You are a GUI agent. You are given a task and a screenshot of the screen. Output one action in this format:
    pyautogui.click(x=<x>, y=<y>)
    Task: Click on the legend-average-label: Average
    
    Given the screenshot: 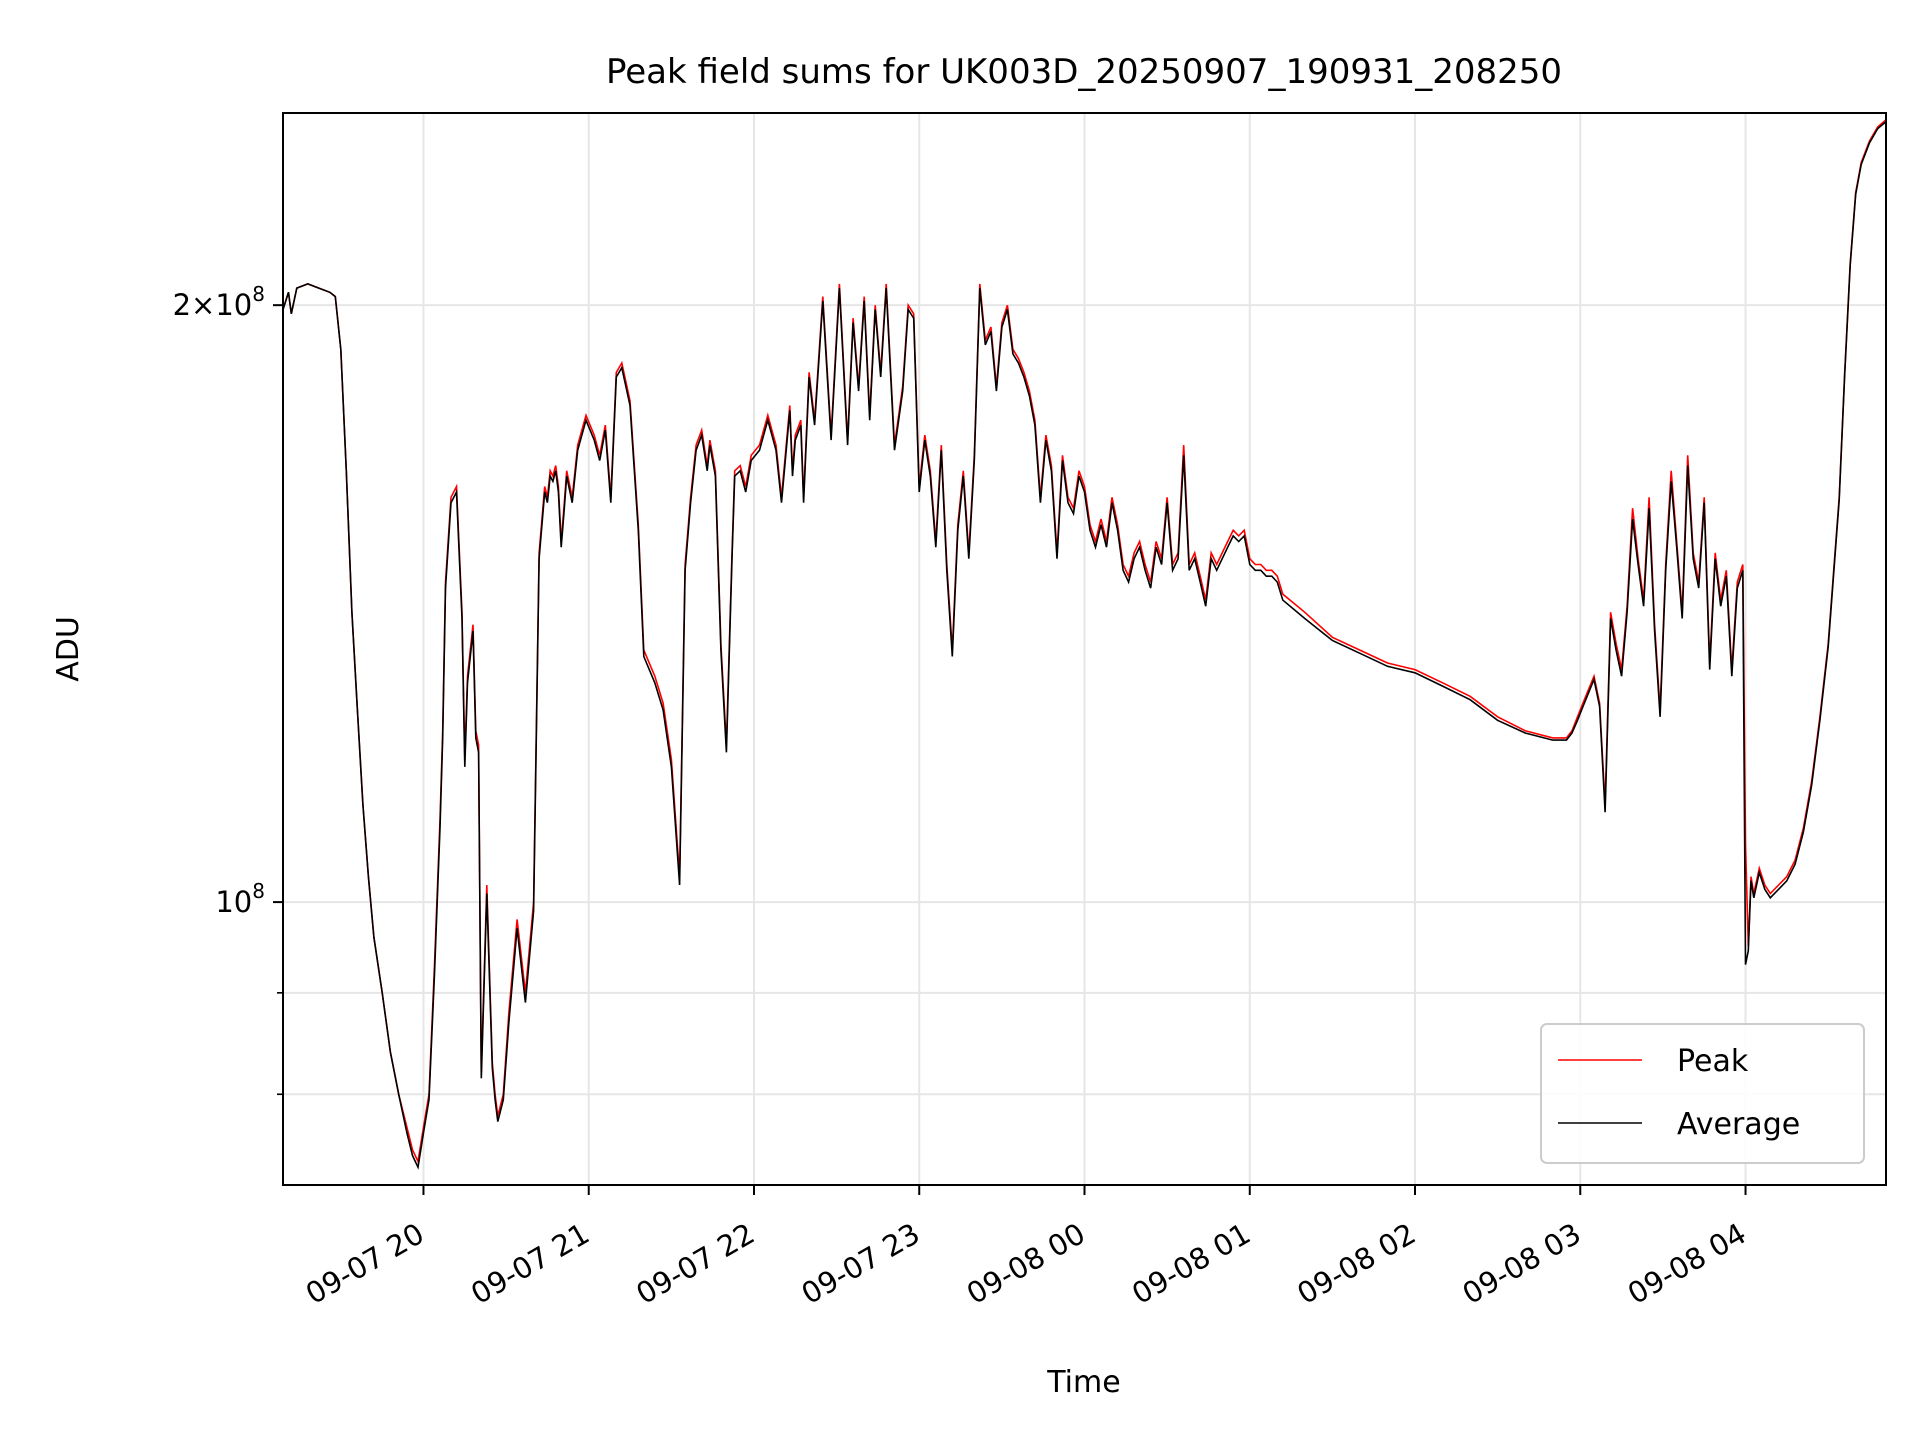 What is the action you would take?
    pyautogui.click(x=1738, y=1124)
    